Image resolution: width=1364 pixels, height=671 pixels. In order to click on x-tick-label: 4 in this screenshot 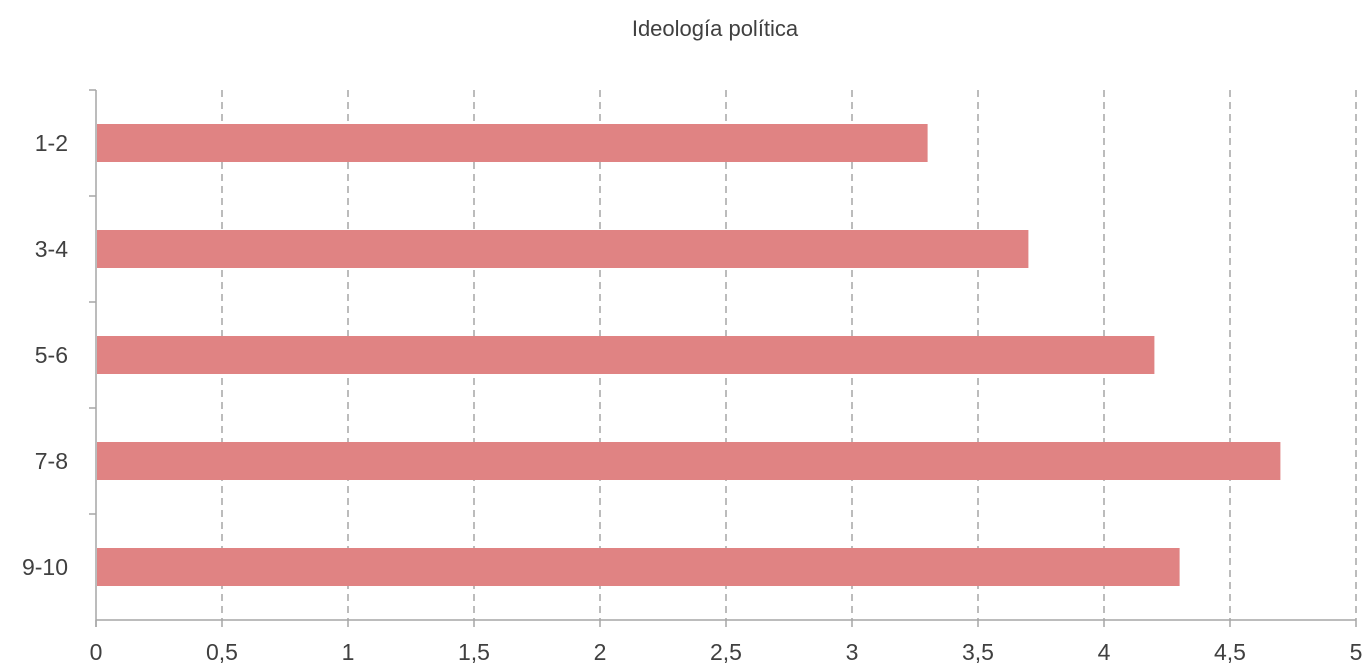, I will do `click(1104, 652)`.